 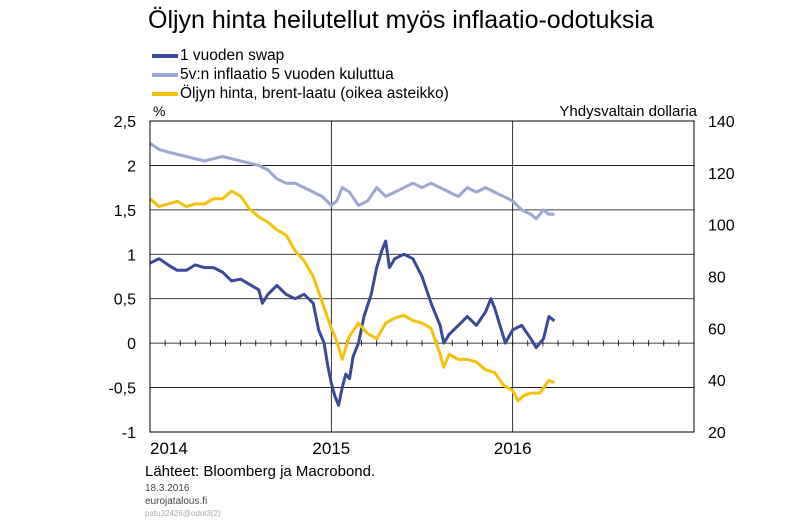 What do you see at coordinates (165, 93) in the screenshot?
I see `legend-swatch-oil` at bounding box center [165, 93].